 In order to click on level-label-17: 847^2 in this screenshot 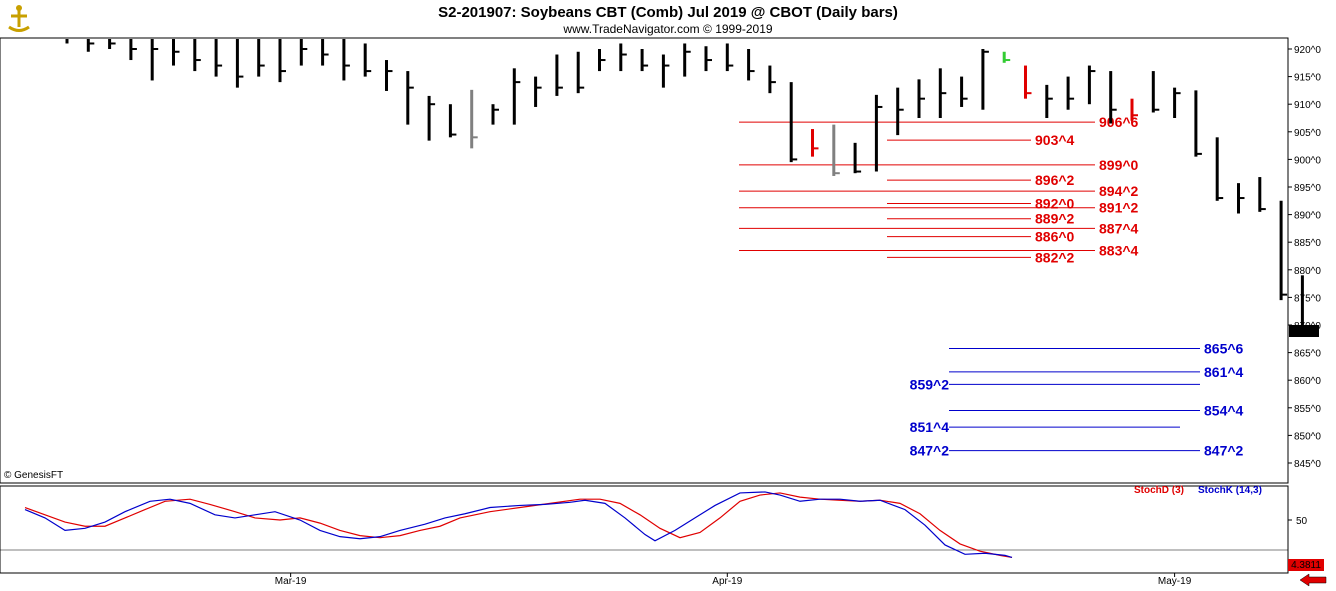, I will do `click(1224, 451)`.